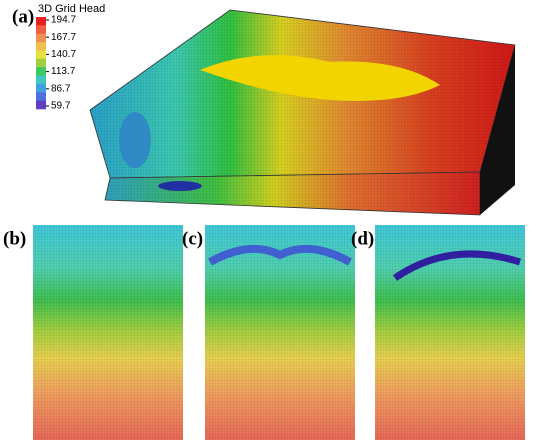 Image resolution: width=550 pixels, height=446 pixels. What do you see at coordinates (192, 238) in the screenshot?
I see `panel-label: (c)` at bounding box center [192, 238].